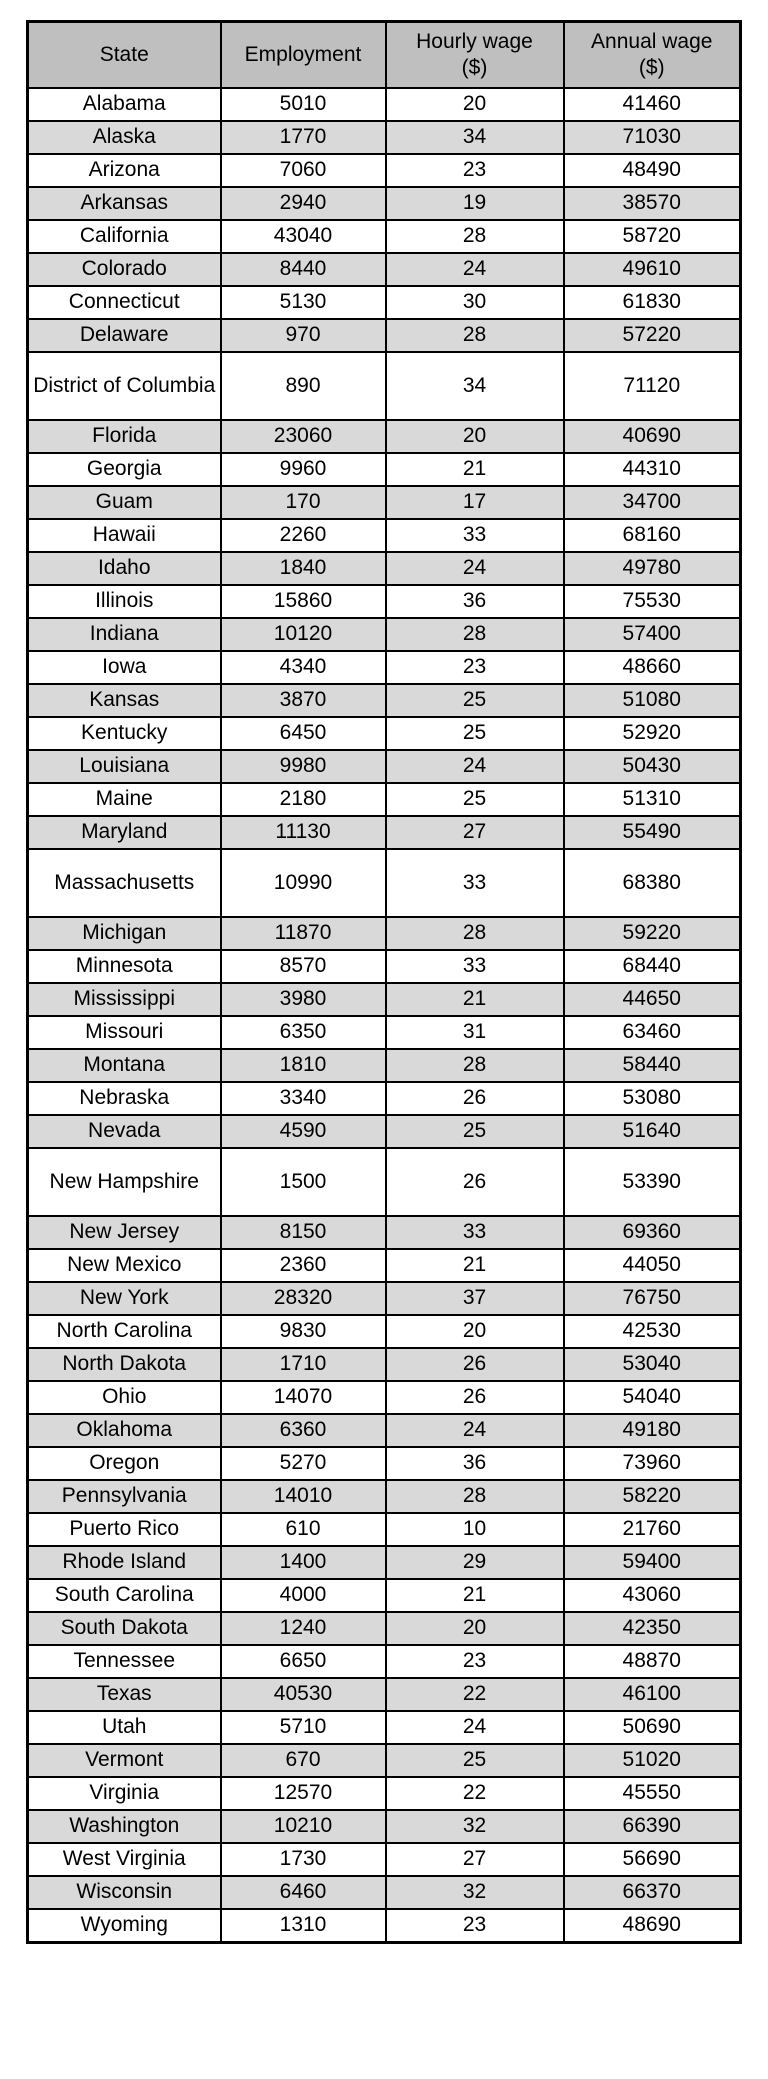 This screenshot has width=768, height=2079. Describe the element at coordinates (303, 1331) in the screenshot. I see `cell-employment: 9830` at that location.